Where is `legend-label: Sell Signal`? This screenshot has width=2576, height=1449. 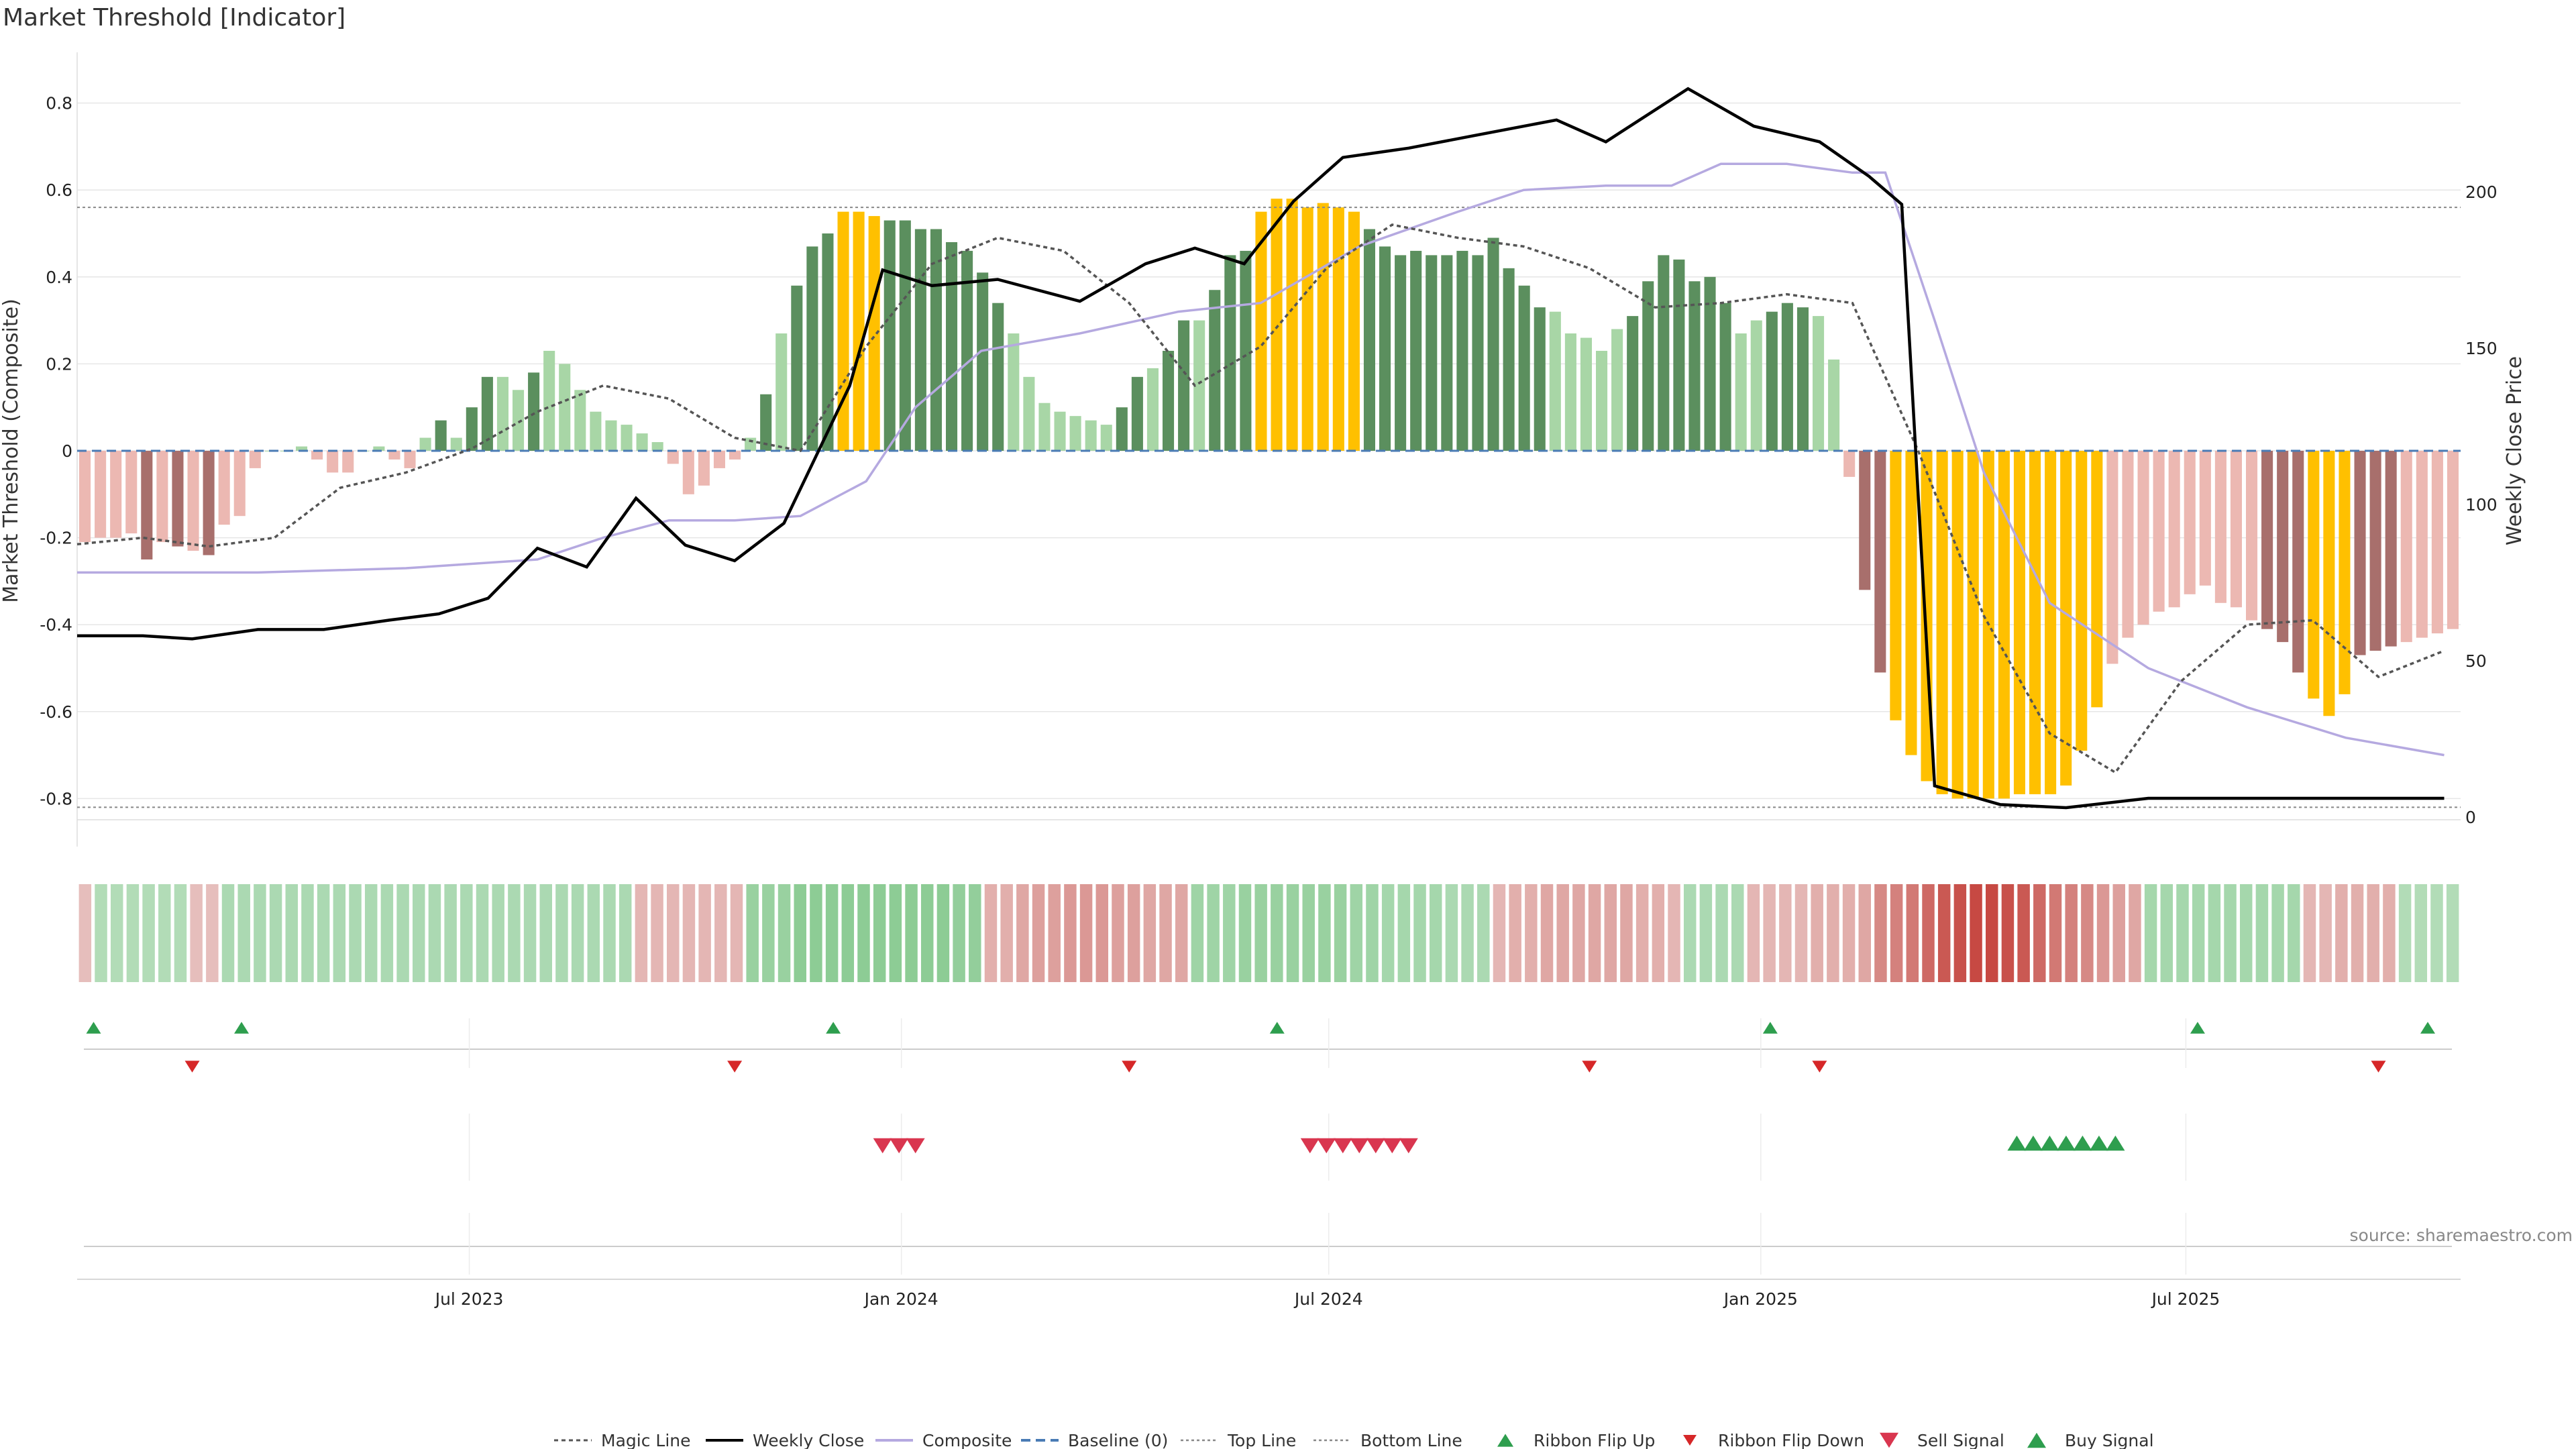 legend-label: Sell Signal is located at coordinates (1960, 1440).